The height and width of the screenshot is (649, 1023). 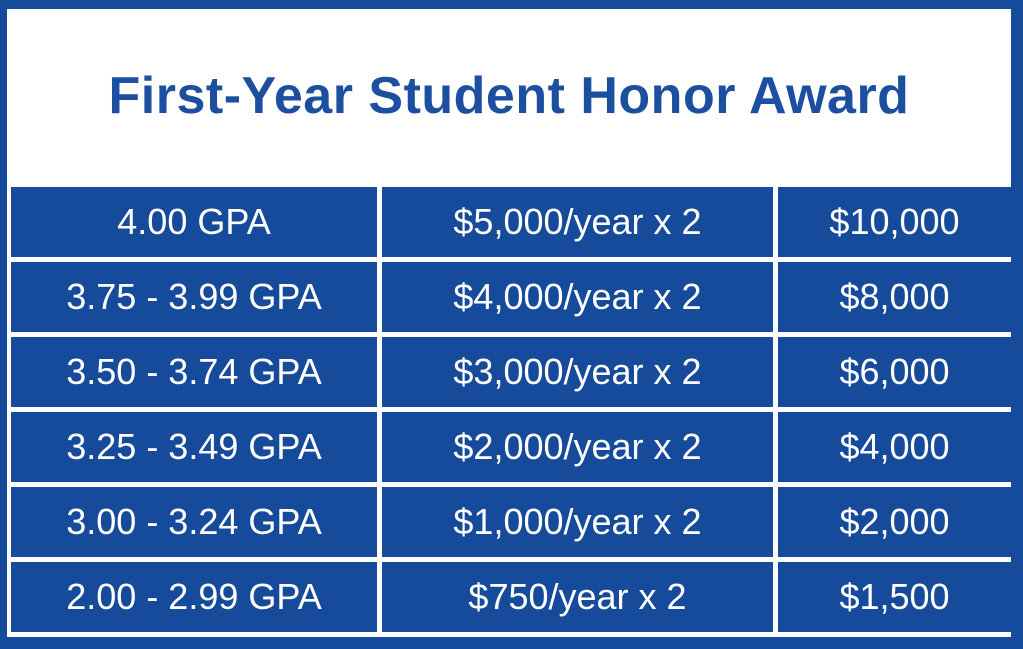 I want to click on total-cell: $10,000, so click(x=894, y=222).